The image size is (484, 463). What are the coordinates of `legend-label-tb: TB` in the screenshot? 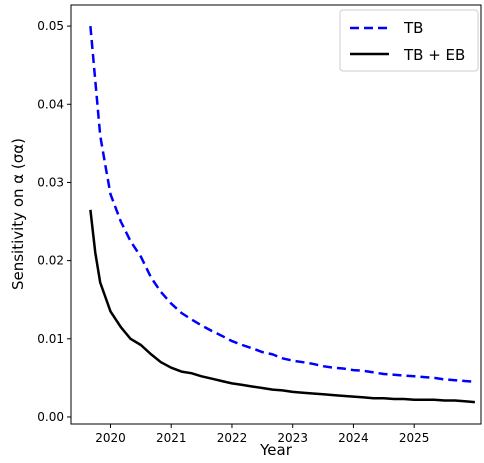 It's located at (413, 28).